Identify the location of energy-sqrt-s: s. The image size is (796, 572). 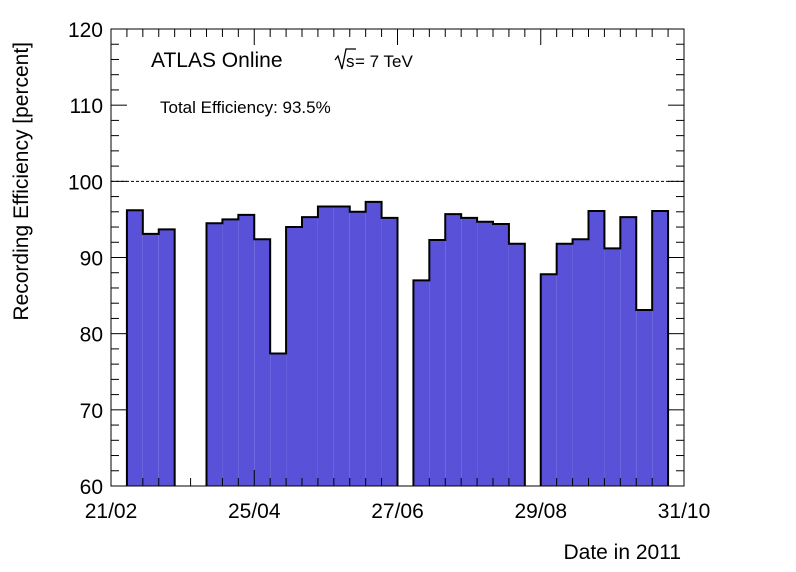
(350, 61).